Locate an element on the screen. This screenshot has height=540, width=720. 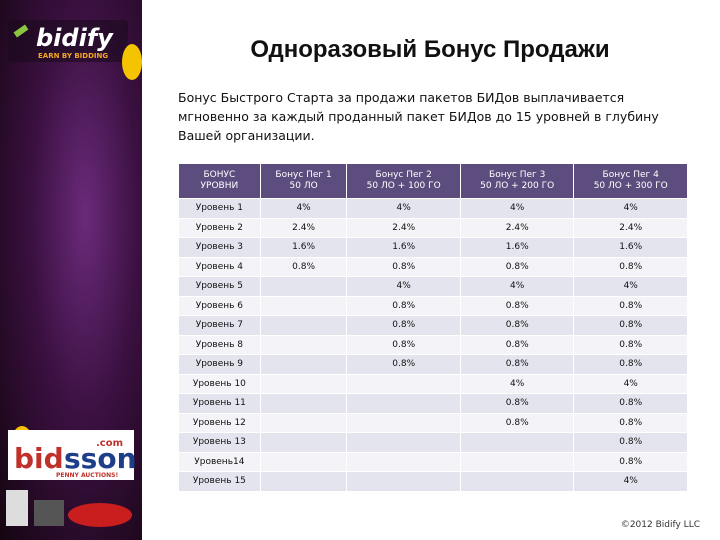
cell-text: Уровень 3 is located at coordinates (219, 247).